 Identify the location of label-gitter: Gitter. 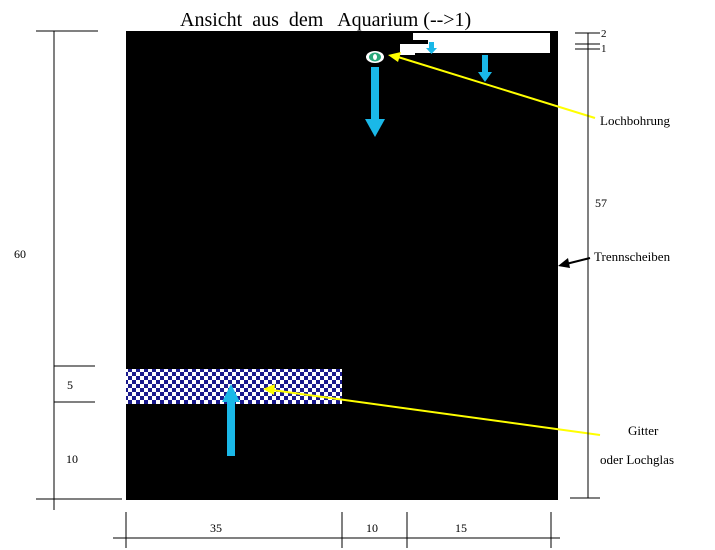
(643, 430).